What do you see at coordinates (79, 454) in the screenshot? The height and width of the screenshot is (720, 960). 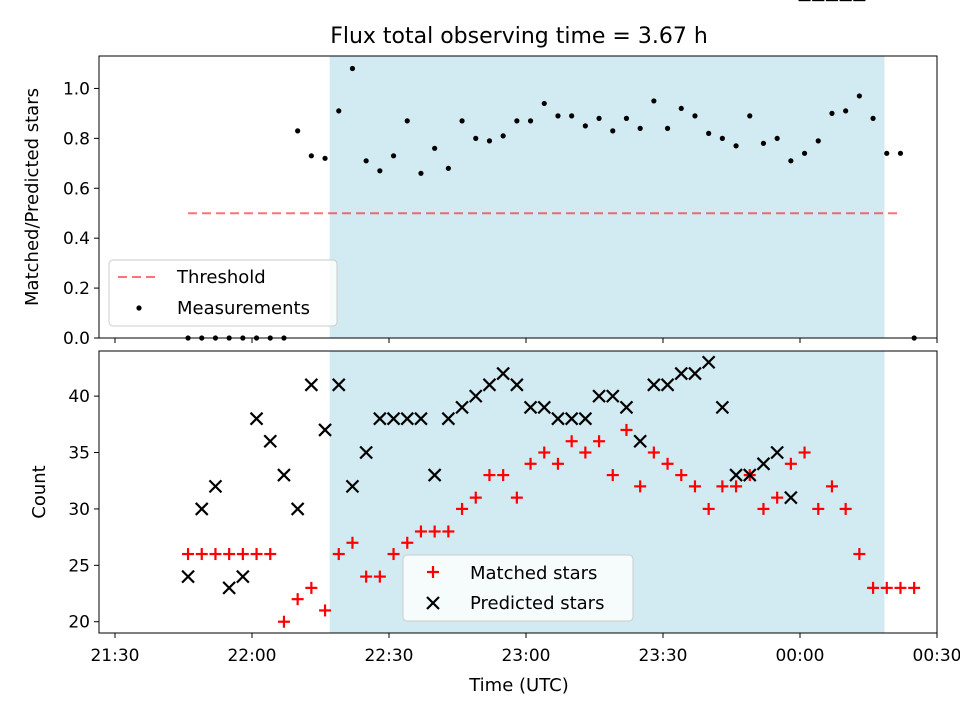 I see `y-tick-label: 35` at bounding box center [79, 454].